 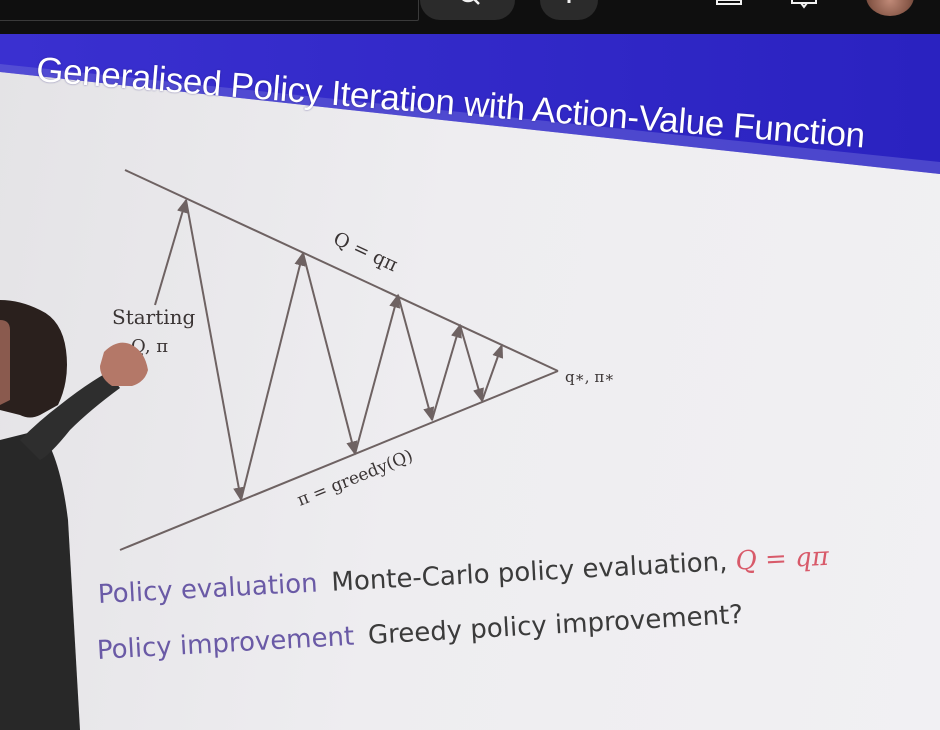 What do you see at coordinates (149, 346) in the screenshot?
I see `start-label-sub: Q, π` at bounding box center [149, 346].